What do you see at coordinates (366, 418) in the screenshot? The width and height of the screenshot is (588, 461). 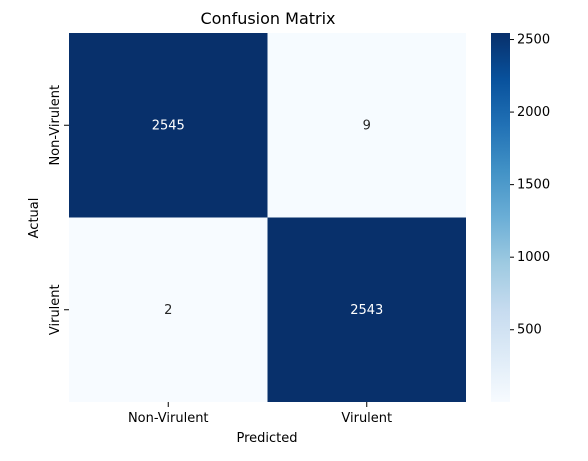 I see `x-tick-label: Virulent` at bounding box center [366, 418].